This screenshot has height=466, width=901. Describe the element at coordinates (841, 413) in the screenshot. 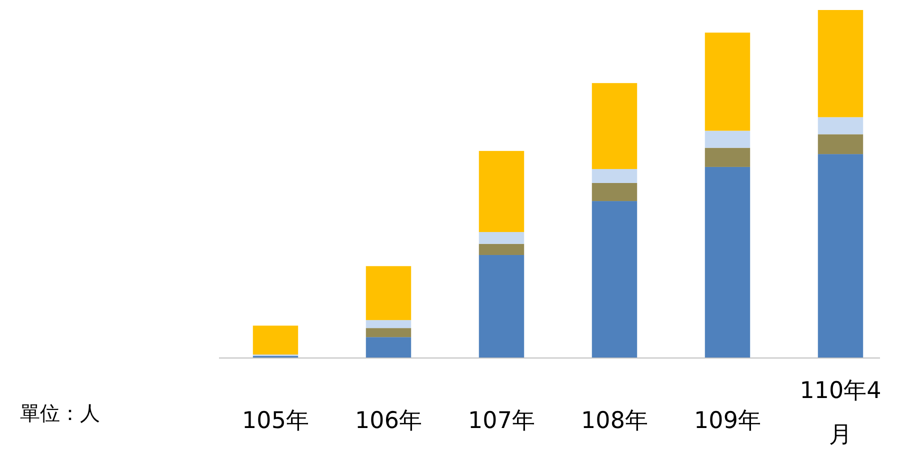

I see `x-tick-label: 110年4月` at that location.